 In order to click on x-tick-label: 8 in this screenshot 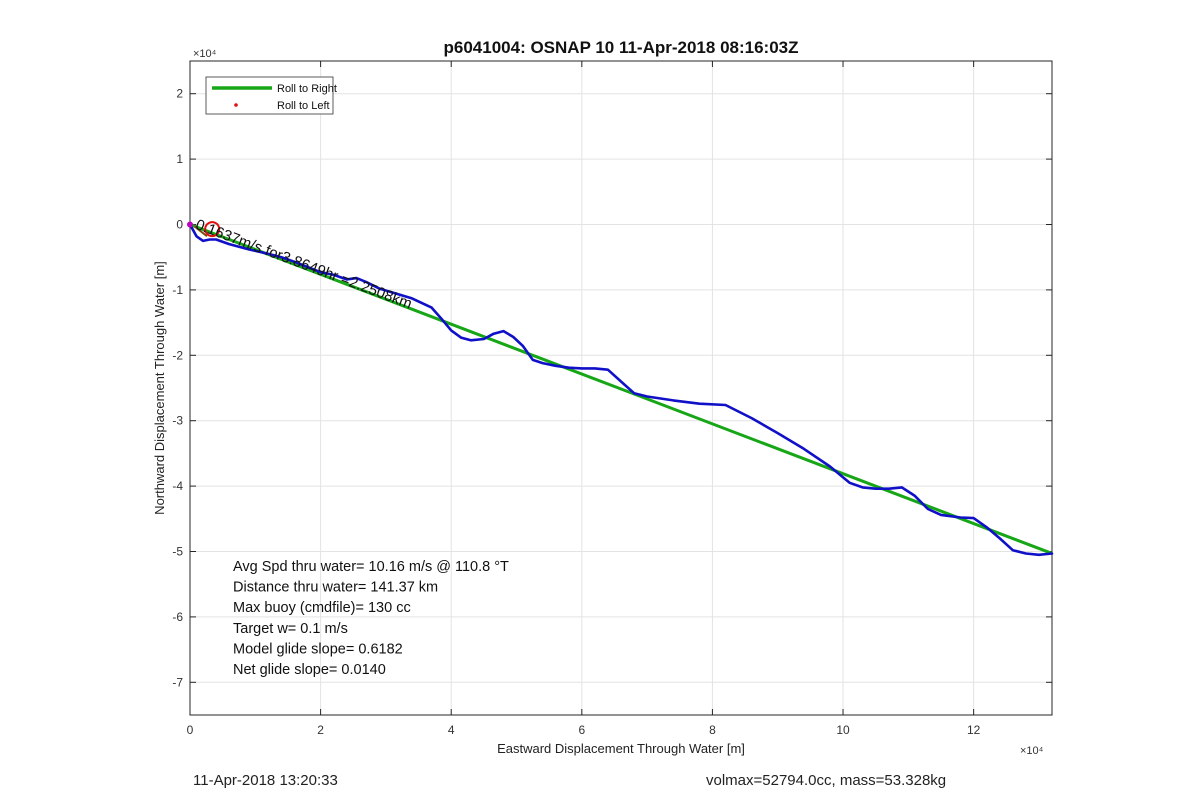, I will do `click(712, 730)`.